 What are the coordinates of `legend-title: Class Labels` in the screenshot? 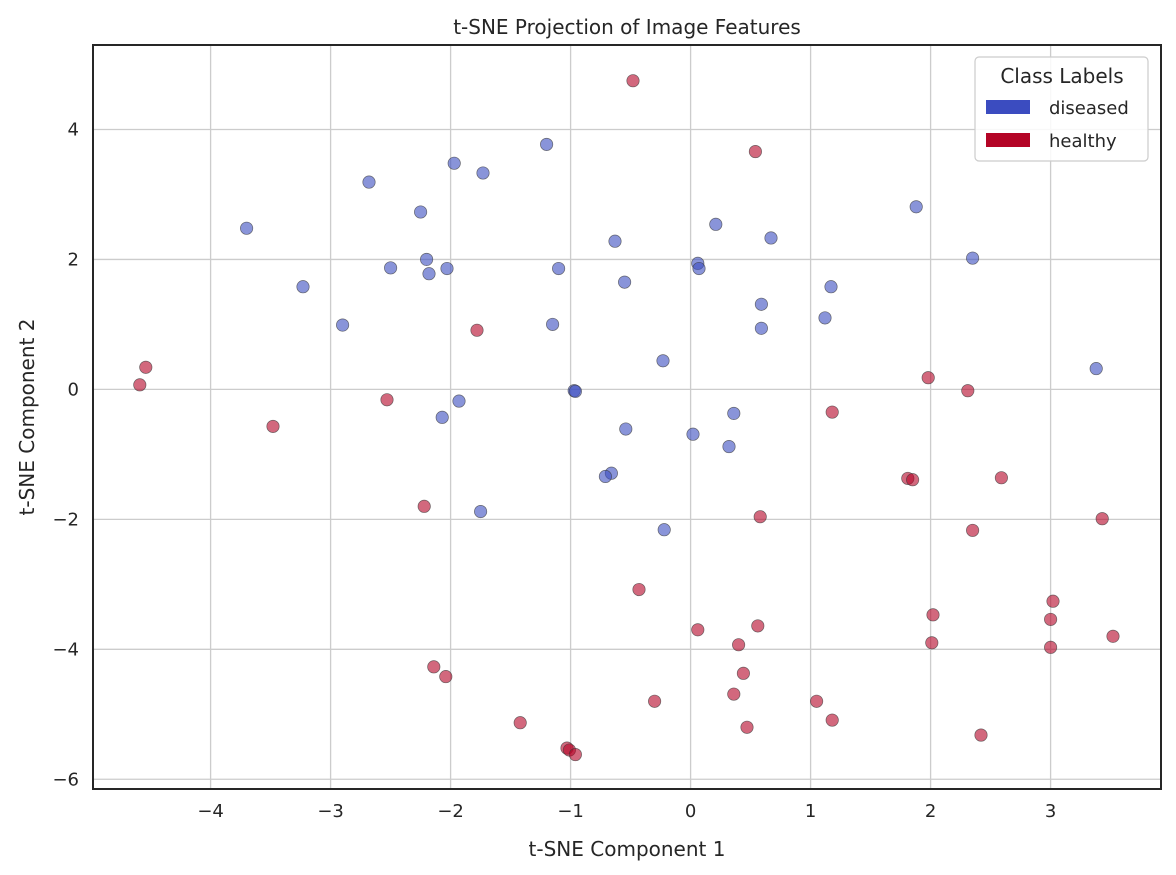 It's located at (1061, 76).